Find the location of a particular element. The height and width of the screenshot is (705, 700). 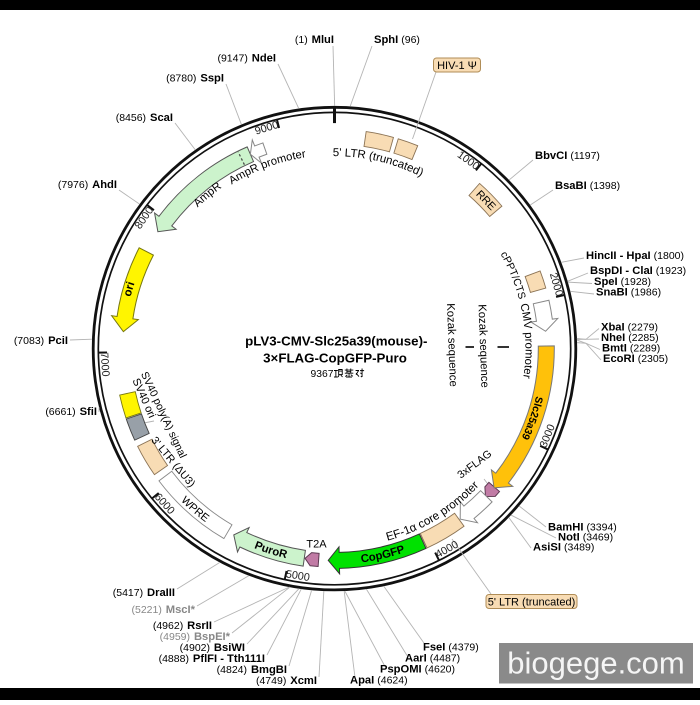

svg-text: 5' LTR (truncated) is located at coordinates (531, 602).